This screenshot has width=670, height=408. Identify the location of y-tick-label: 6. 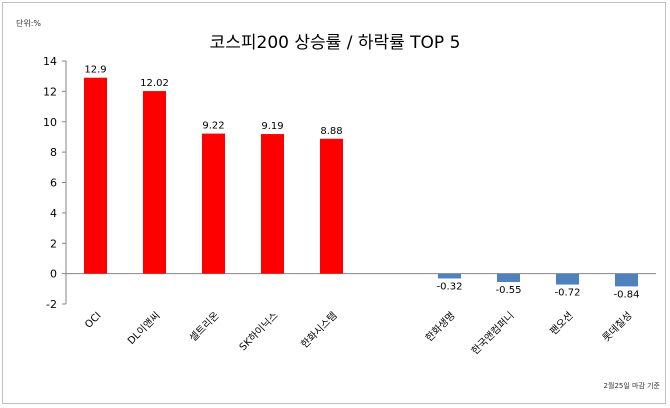
(53, 183).